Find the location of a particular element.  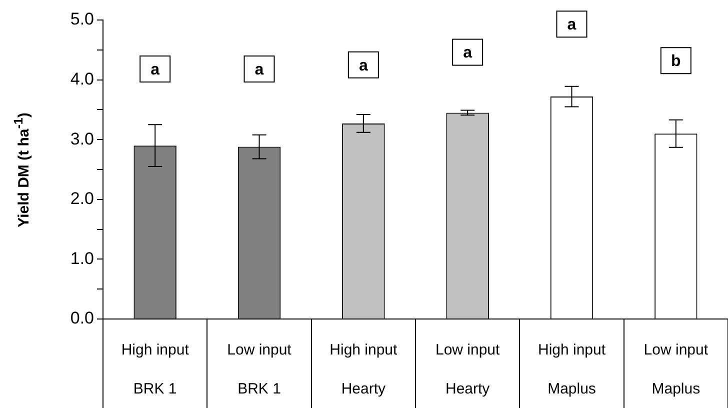

category-label: Low input Maplus is located at coordinates (676, 370).